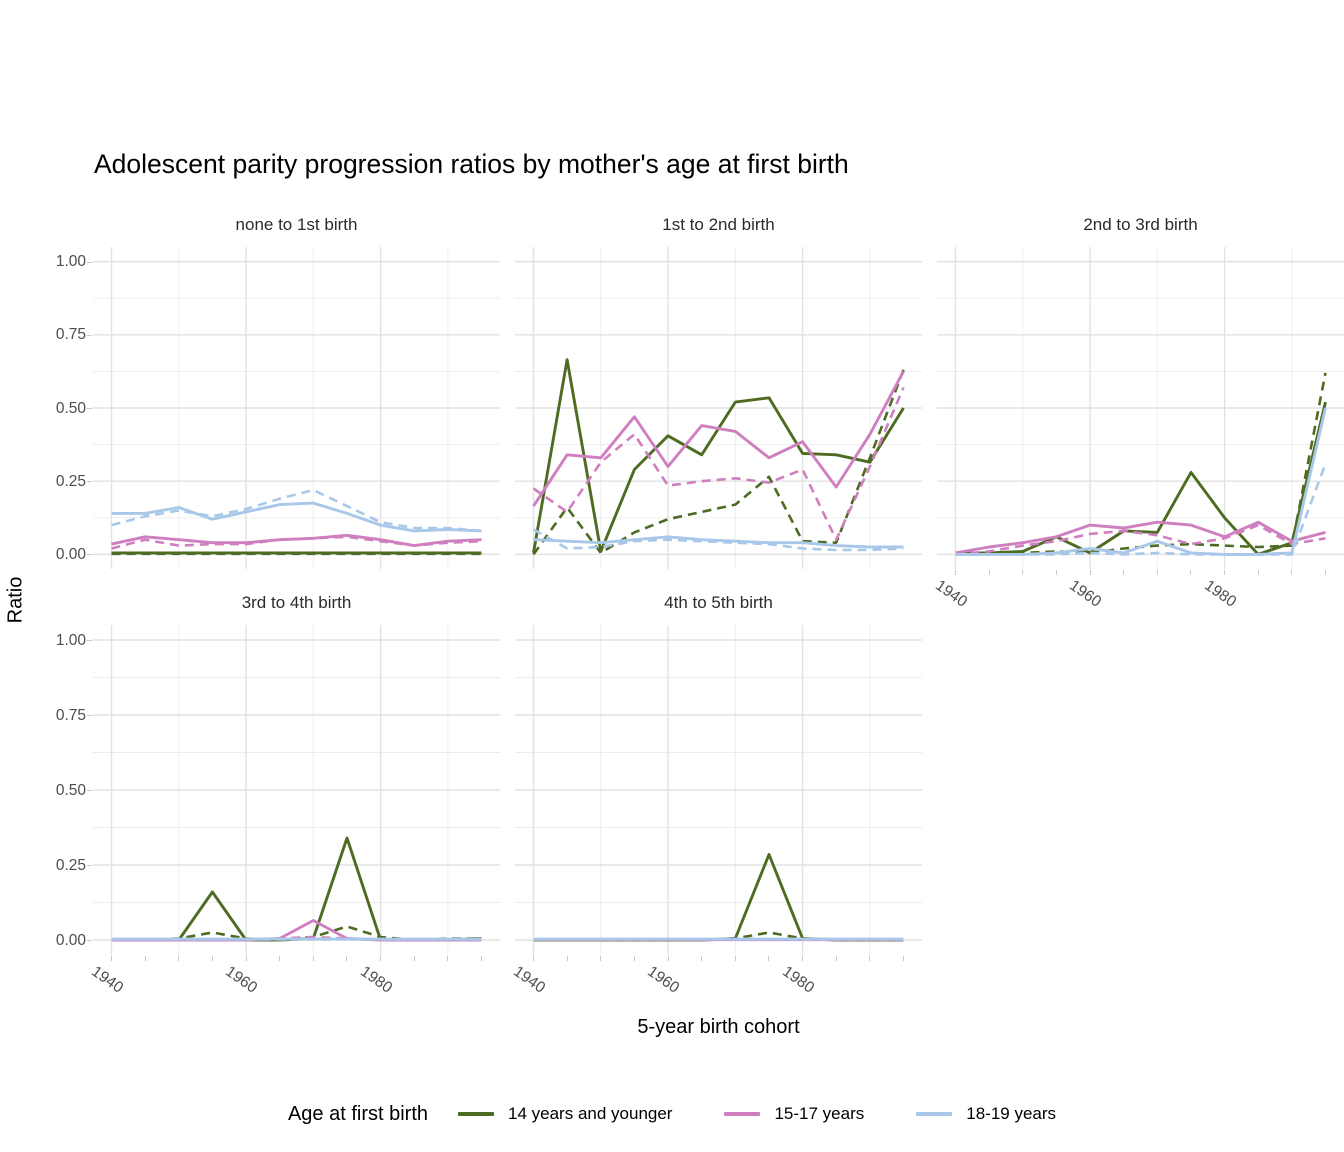 The width and height of the screenshot is (1344, 1152). Describe the element at coordinates (15, 600) in the screenshot. I see `y-axis-title: Ratio` at that location.